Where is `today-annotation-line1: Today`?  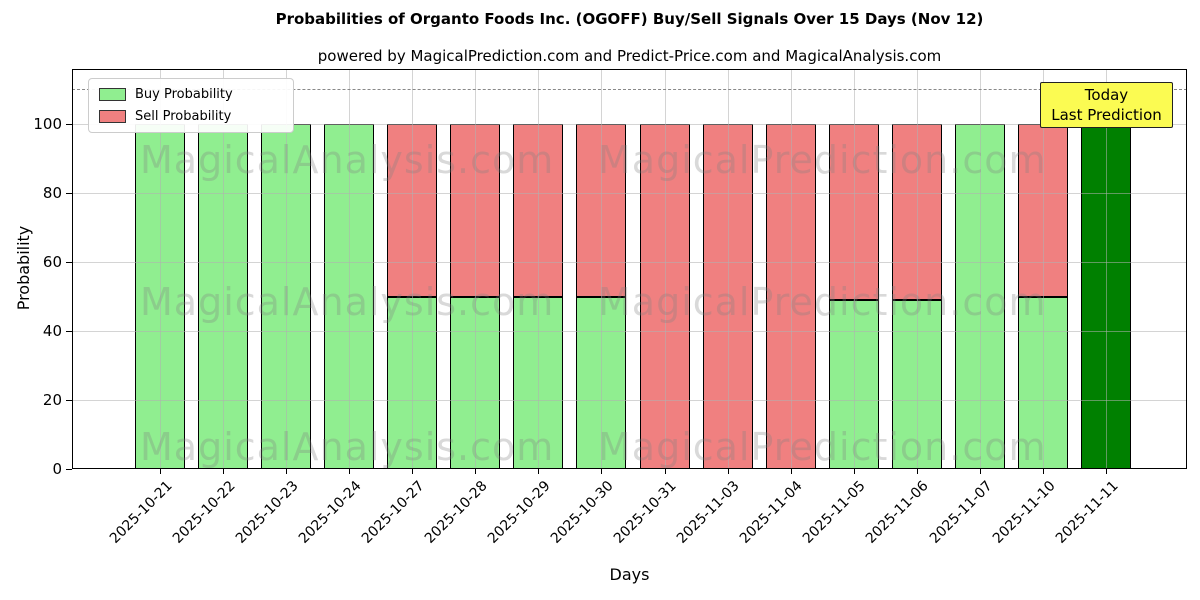 today-annotation-line1: Today is located at coordinates (1106, 95).